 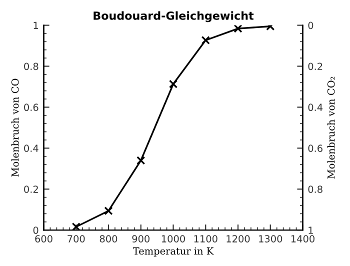 I want to click on y-tick-label: 0.8, so click(x=31, y=66).